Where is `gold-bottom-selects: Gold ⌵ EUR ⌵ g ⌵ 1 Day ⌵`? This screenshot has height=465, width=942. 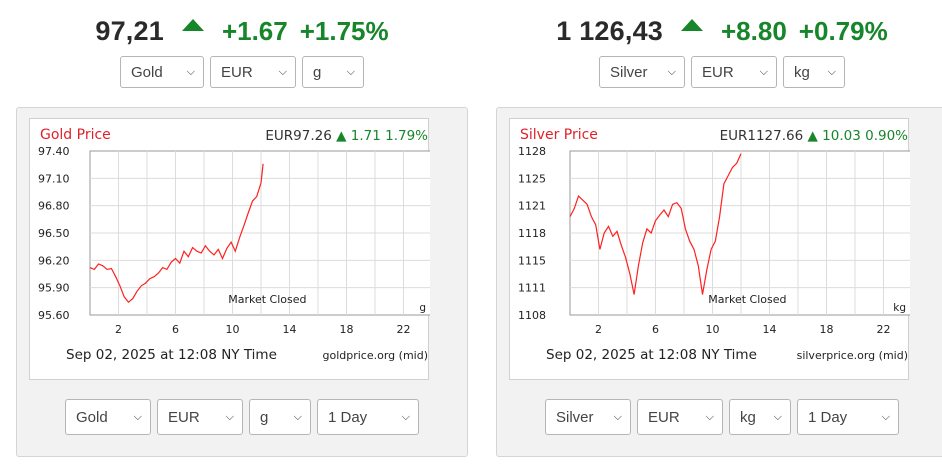
gold-bottom-selects: Gold ⌵ EUR ⌵ g ⌵ 1 Day ⌵ is located at coordinates (242, 417).